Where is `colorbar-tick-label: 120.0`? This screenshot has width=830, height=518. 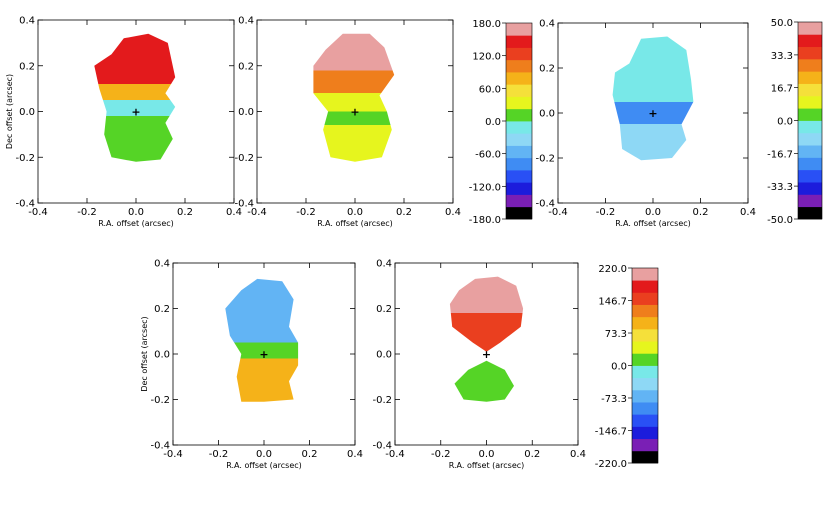 colorbar-tick-label: 120.0 is located at coordinates (486, 57).